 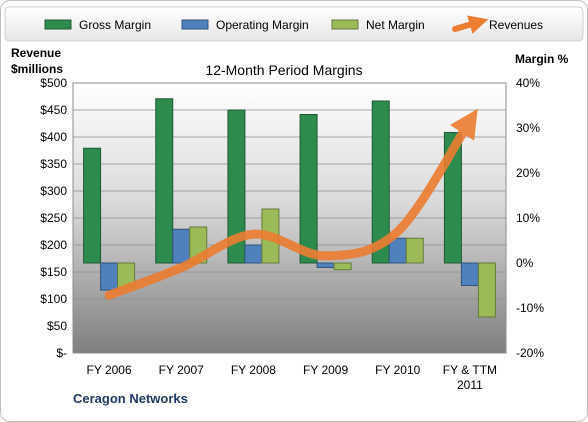 I want to click on left-axis-tick-label: $100, so click(x=53, y=299).